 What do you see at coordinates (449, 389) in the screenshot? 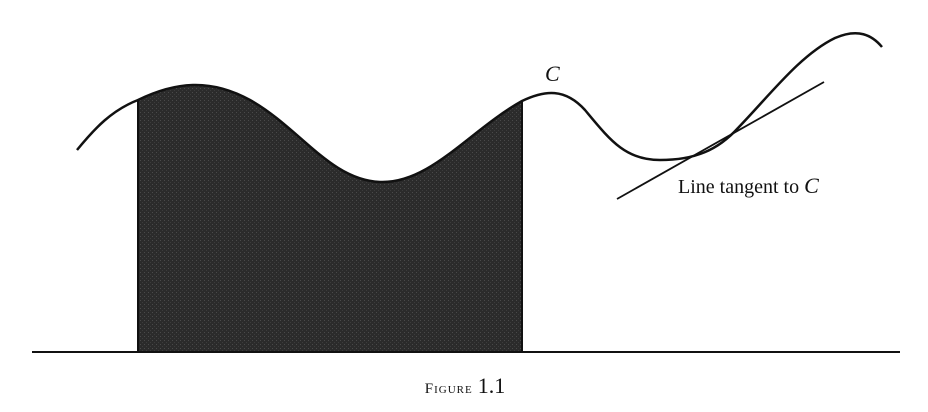
I see `figure-caption-prefix: Figure` at bounding box center [449, 389].